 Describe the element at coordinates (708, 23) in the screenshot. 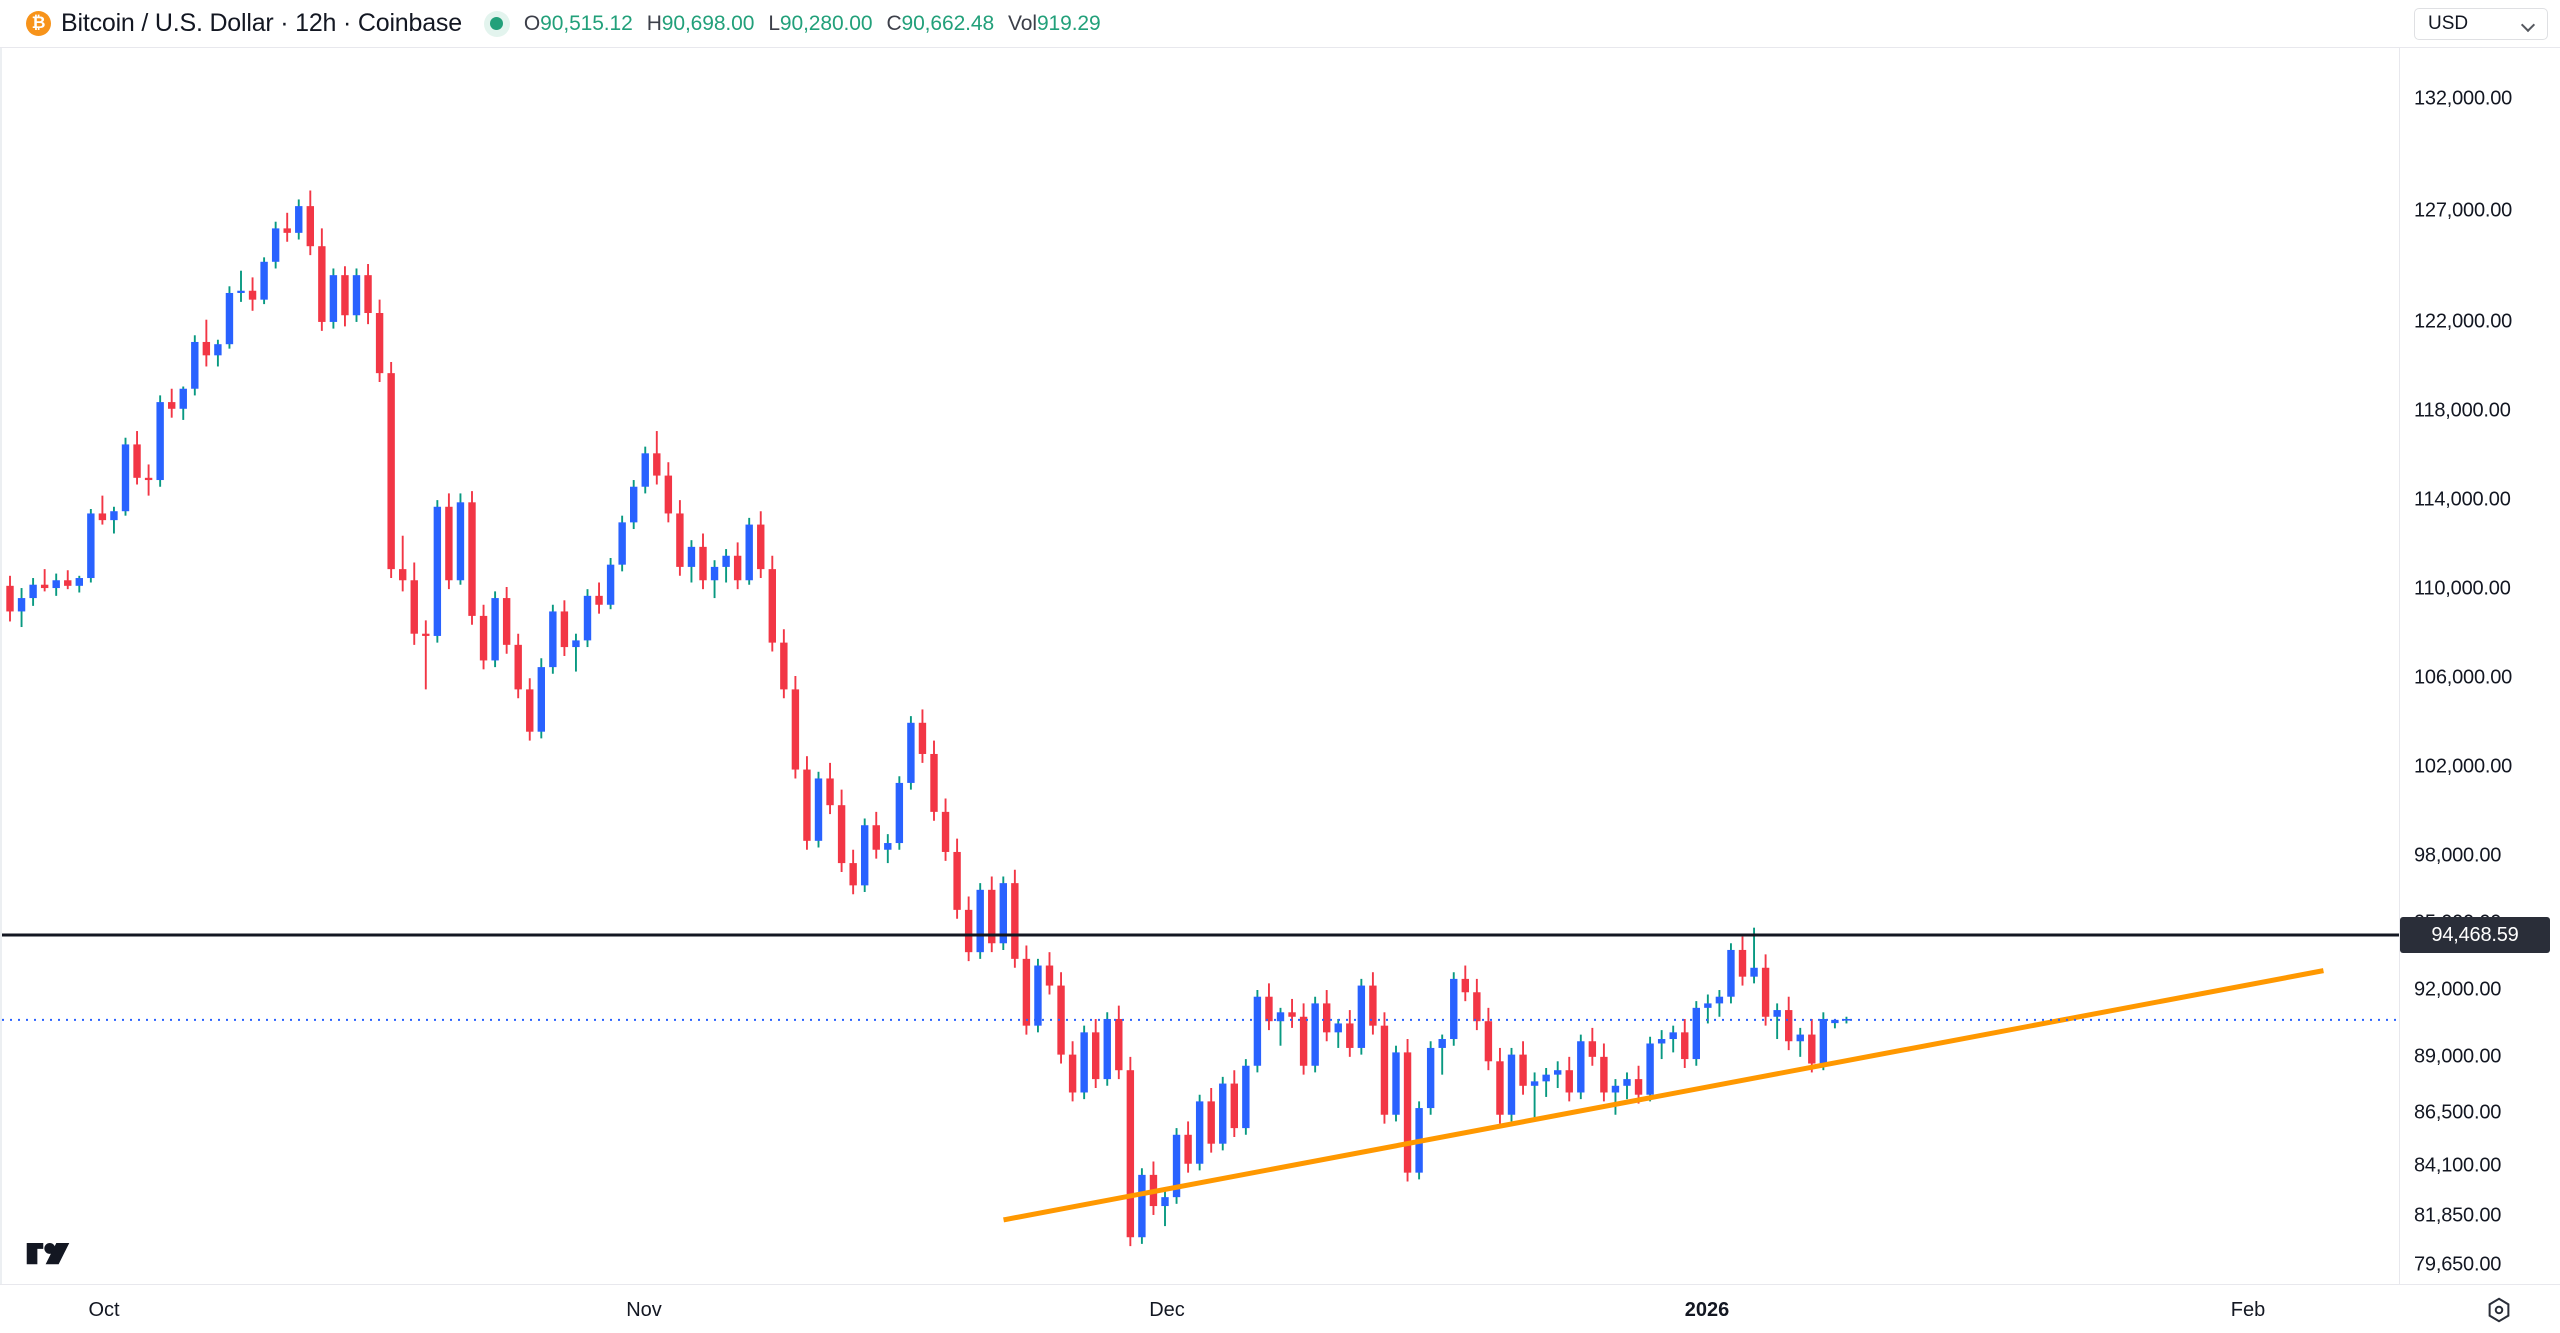

I see `ohlc-high-value: 90,698.00` at that location.